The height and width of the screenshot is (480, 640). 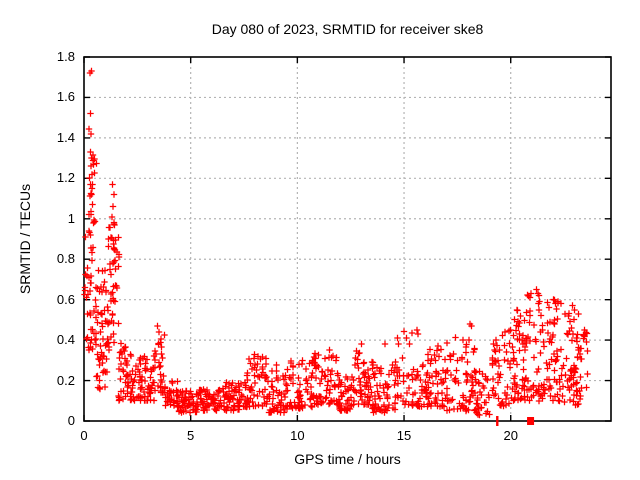 I want to click on y-tick-label: 1.8, so click(x=65, y=56).